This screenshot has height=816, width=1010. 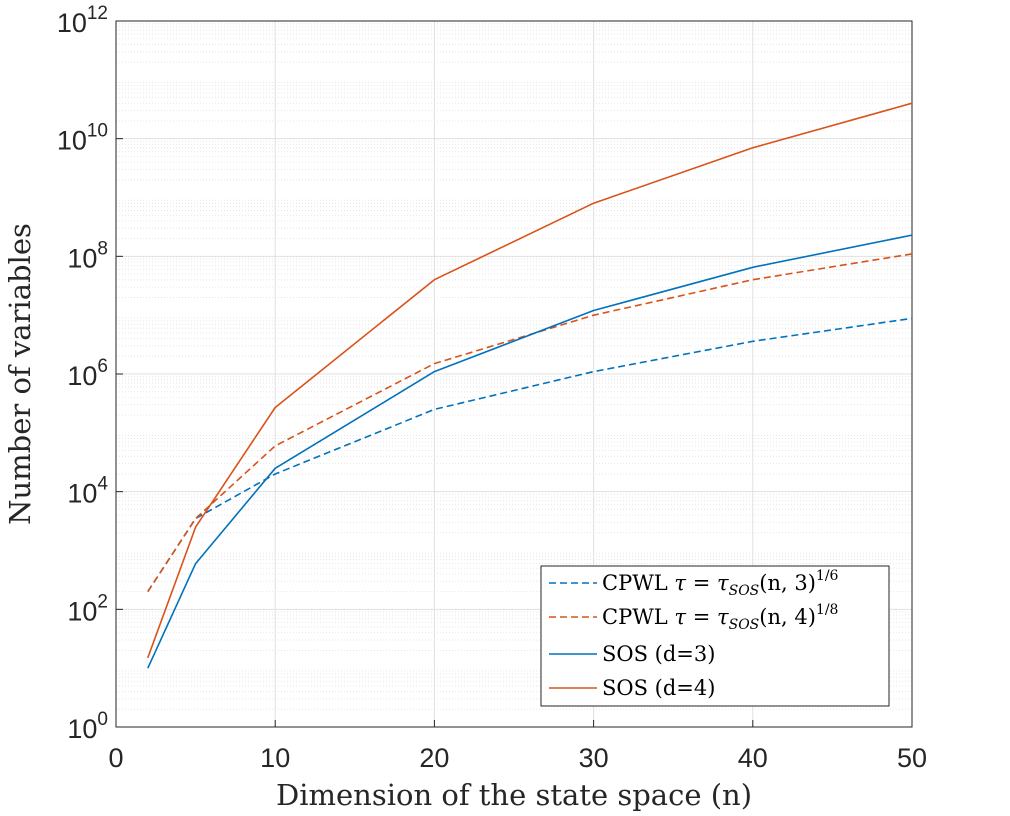 I want to click on legend-label-4: SOS (d=4), so click(x=658, y=688).